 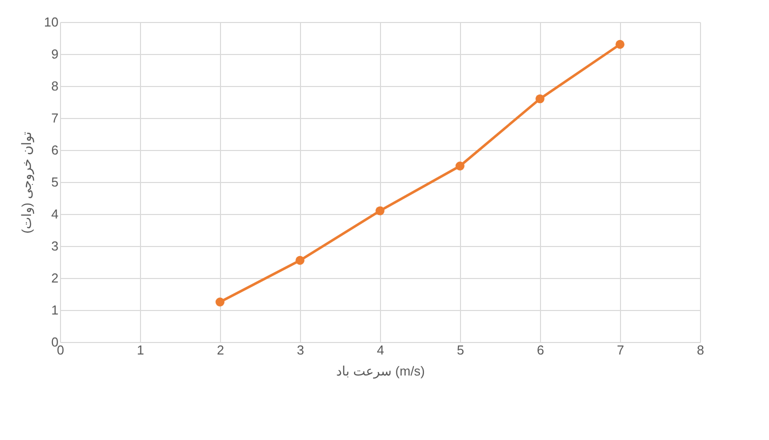 I want to click on x-tick-label: 3, so click(x=300, y=350).